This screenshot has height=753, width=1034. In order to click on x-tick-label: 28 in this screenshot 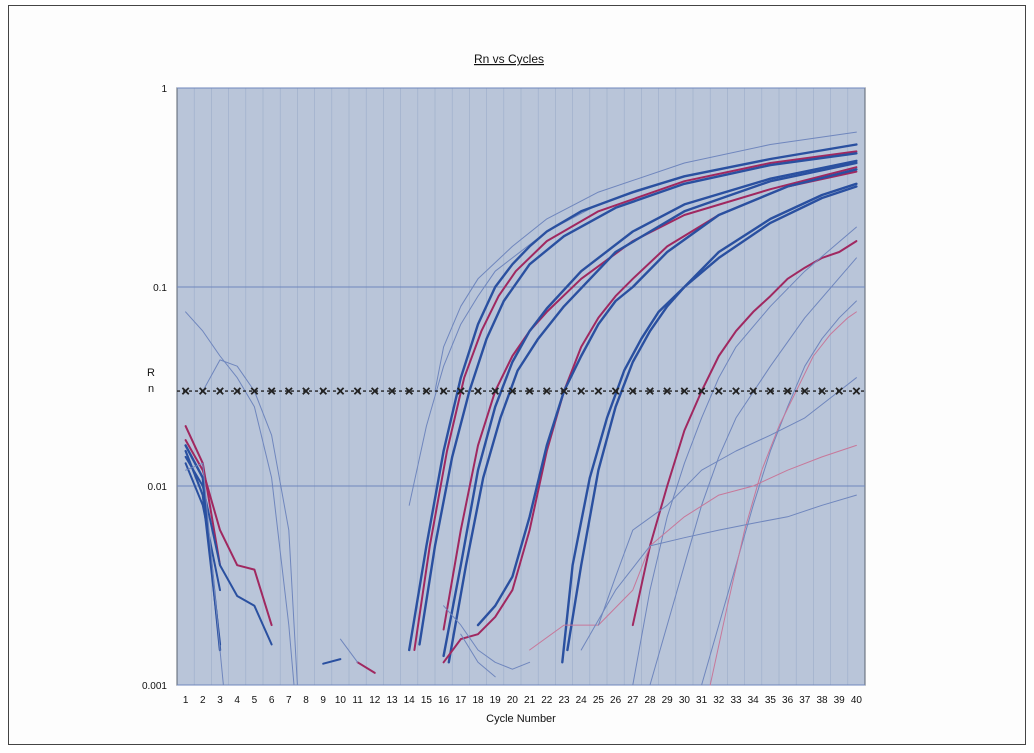, I will do `click(650, 700)`.